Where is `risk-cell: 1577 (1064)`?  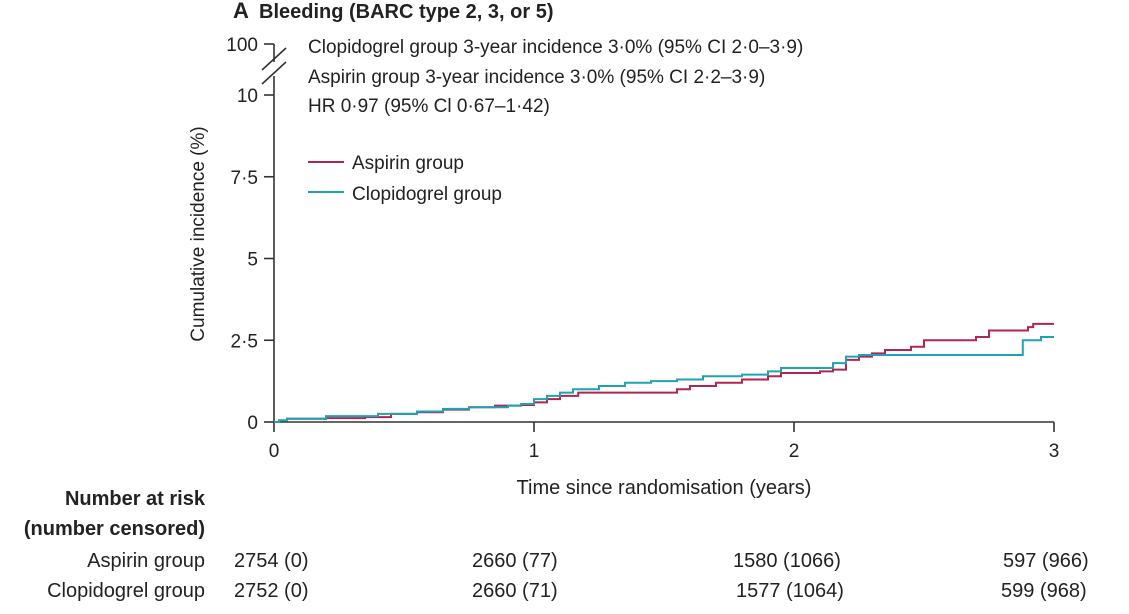 risk-cell: 1577 (1064) is located at coordinates (790, 591).